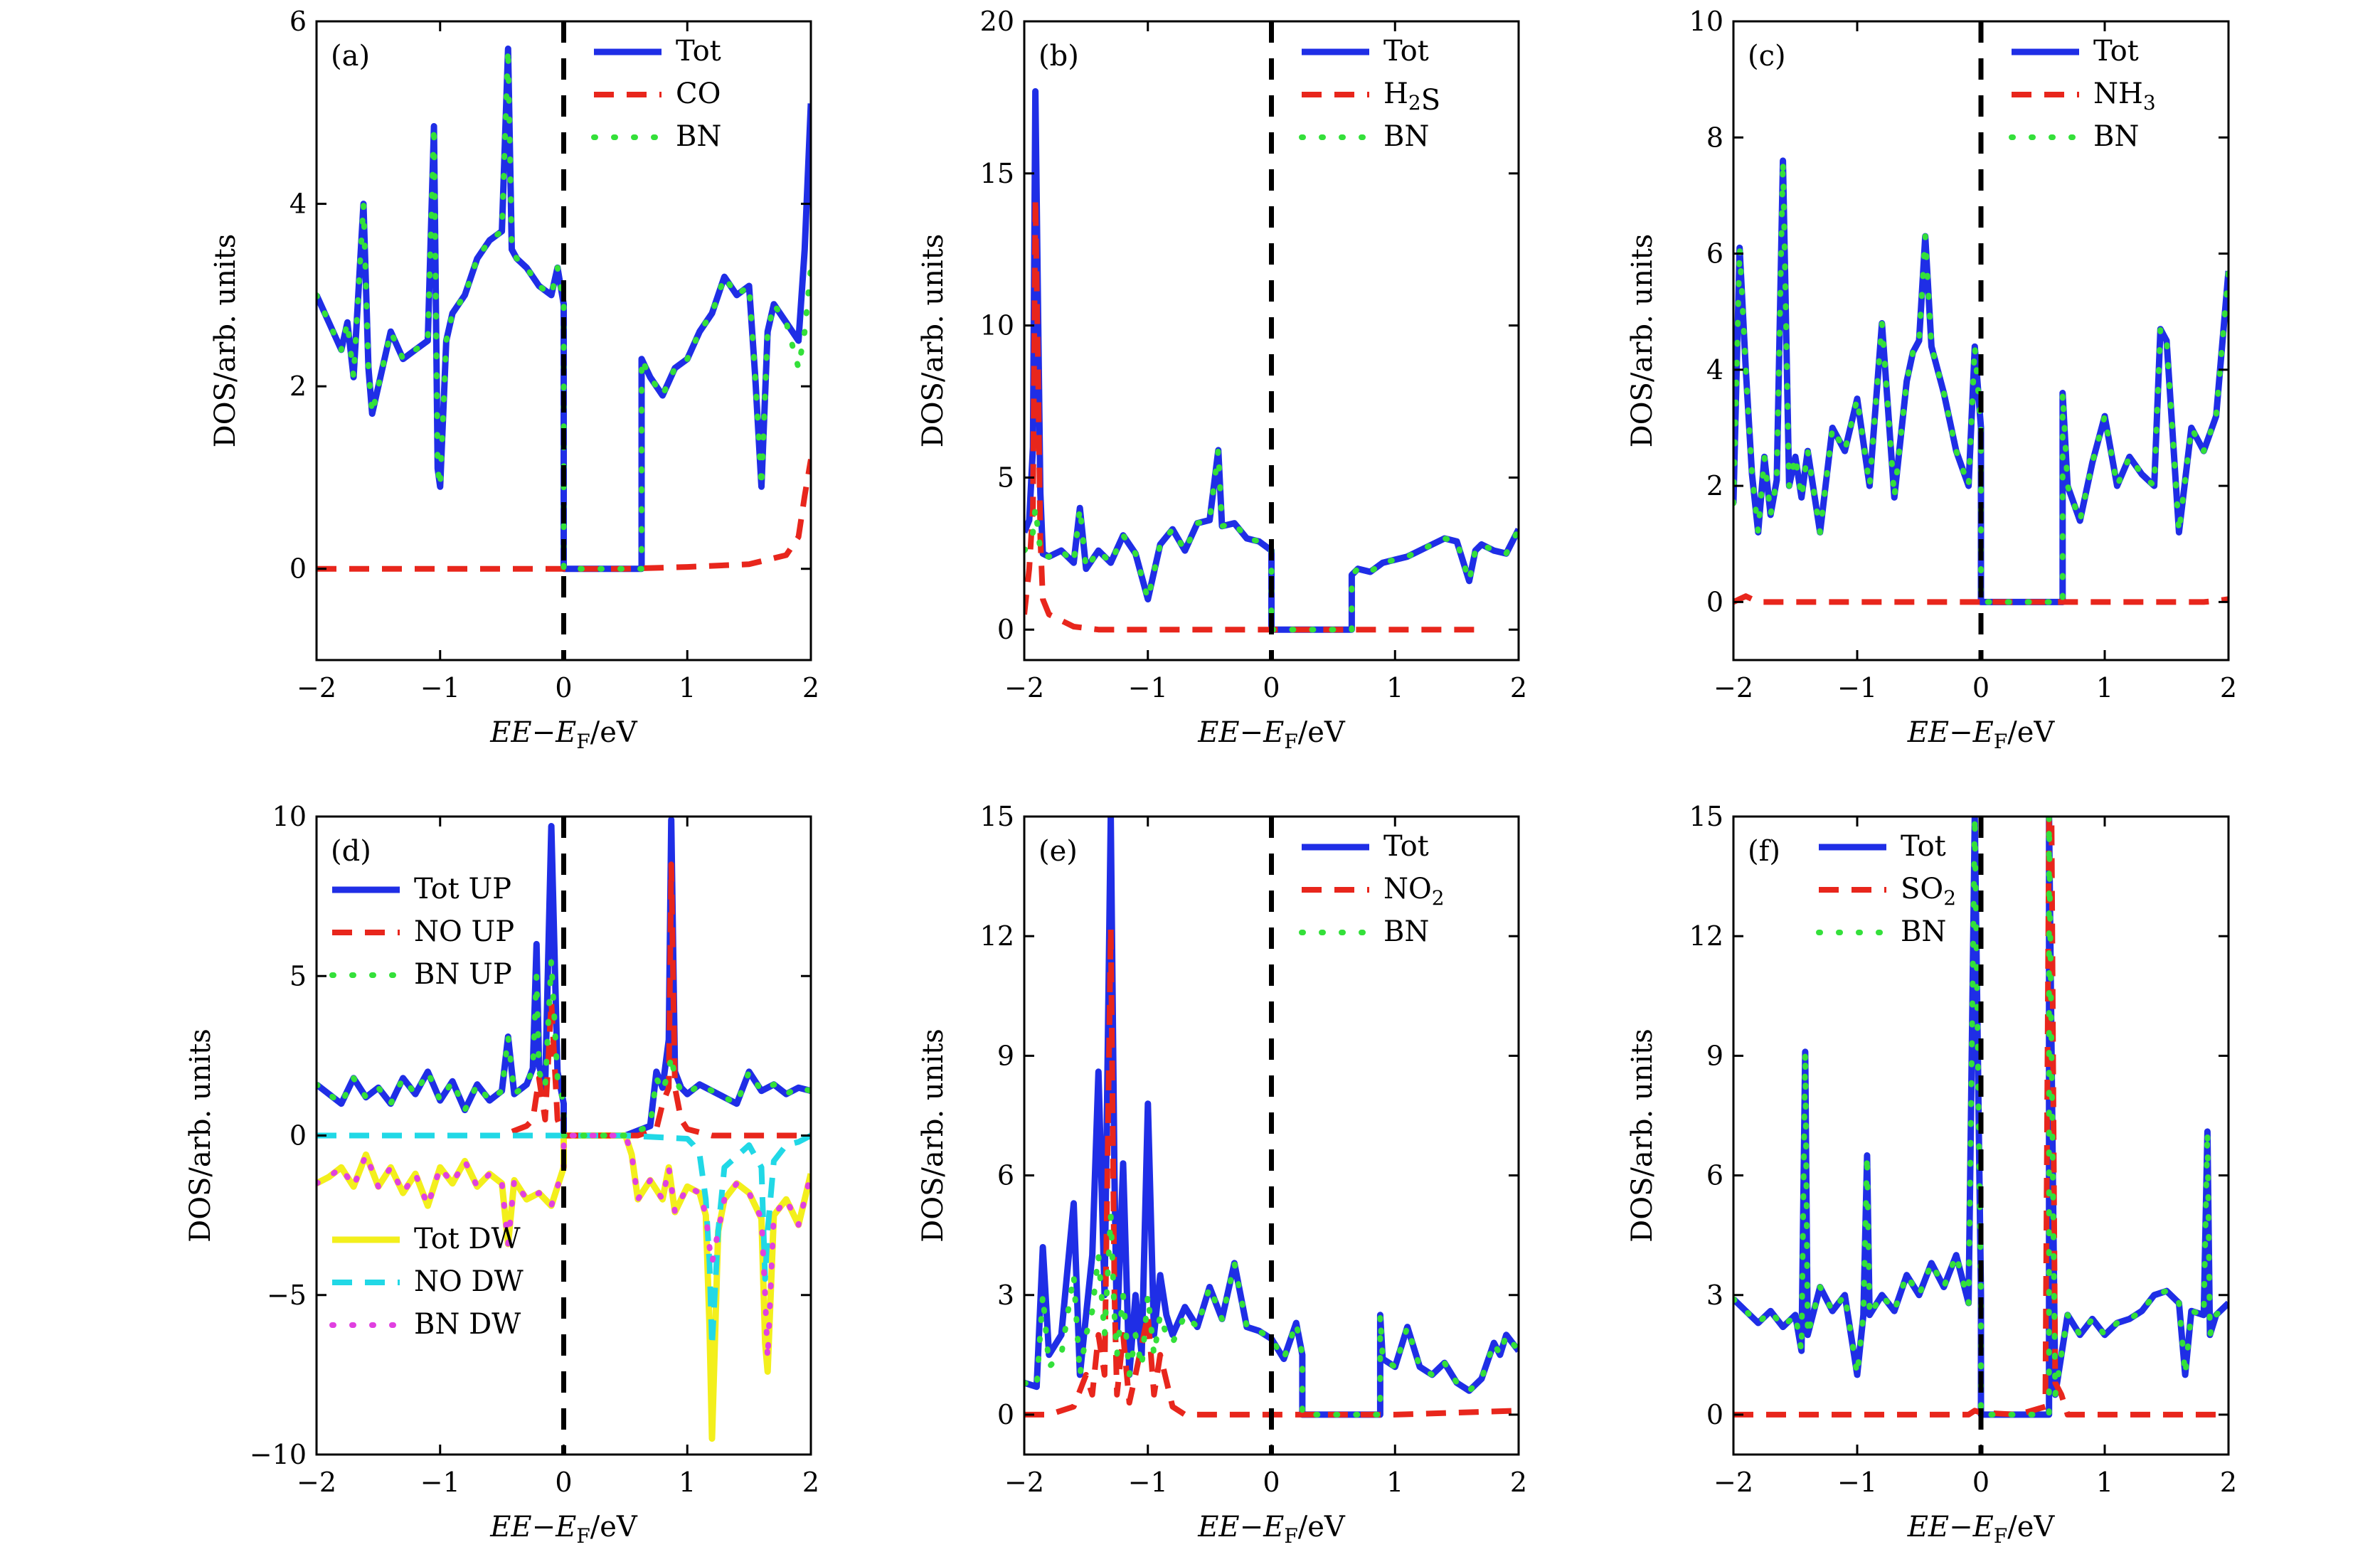 The height and width of the screenshot is (1547, 2380). Describe the element at coordinates (1714, 485) in the screenshot. I see `y-tick-label: 2` at that location.